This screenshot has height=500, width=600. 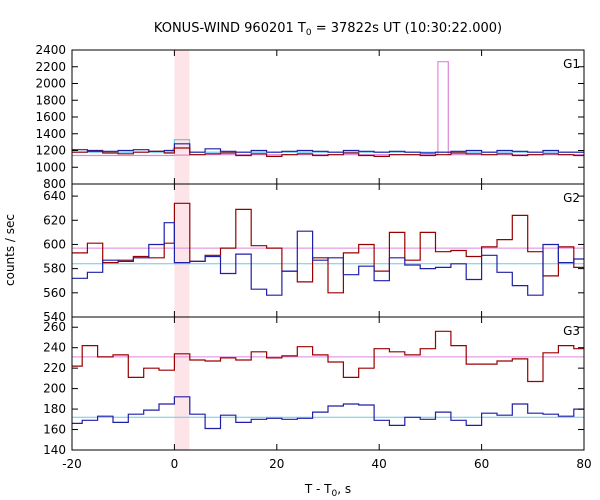 What do you see at coordinates (276, 464) in the screenshot?
I see `x-tick-label: 20` at bounding box center [276, 464].